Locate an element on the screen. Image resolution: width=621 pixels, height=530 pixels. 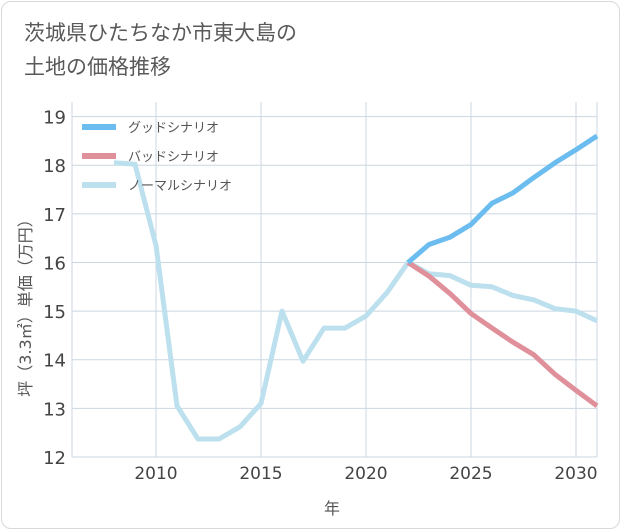
x-tick-label: 2025 is located at coordinates (470, 474).